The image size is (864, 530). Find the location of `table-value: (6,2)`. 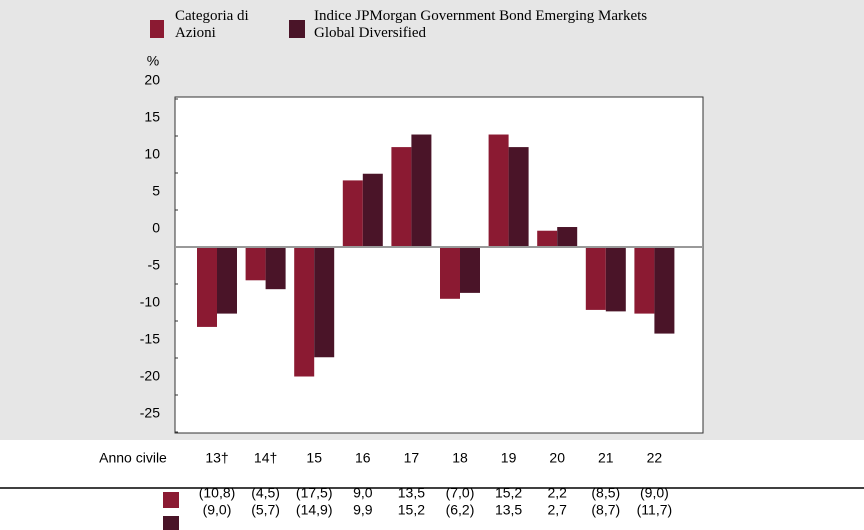

table-value: (6,2) is located at coordinates (460, 510).